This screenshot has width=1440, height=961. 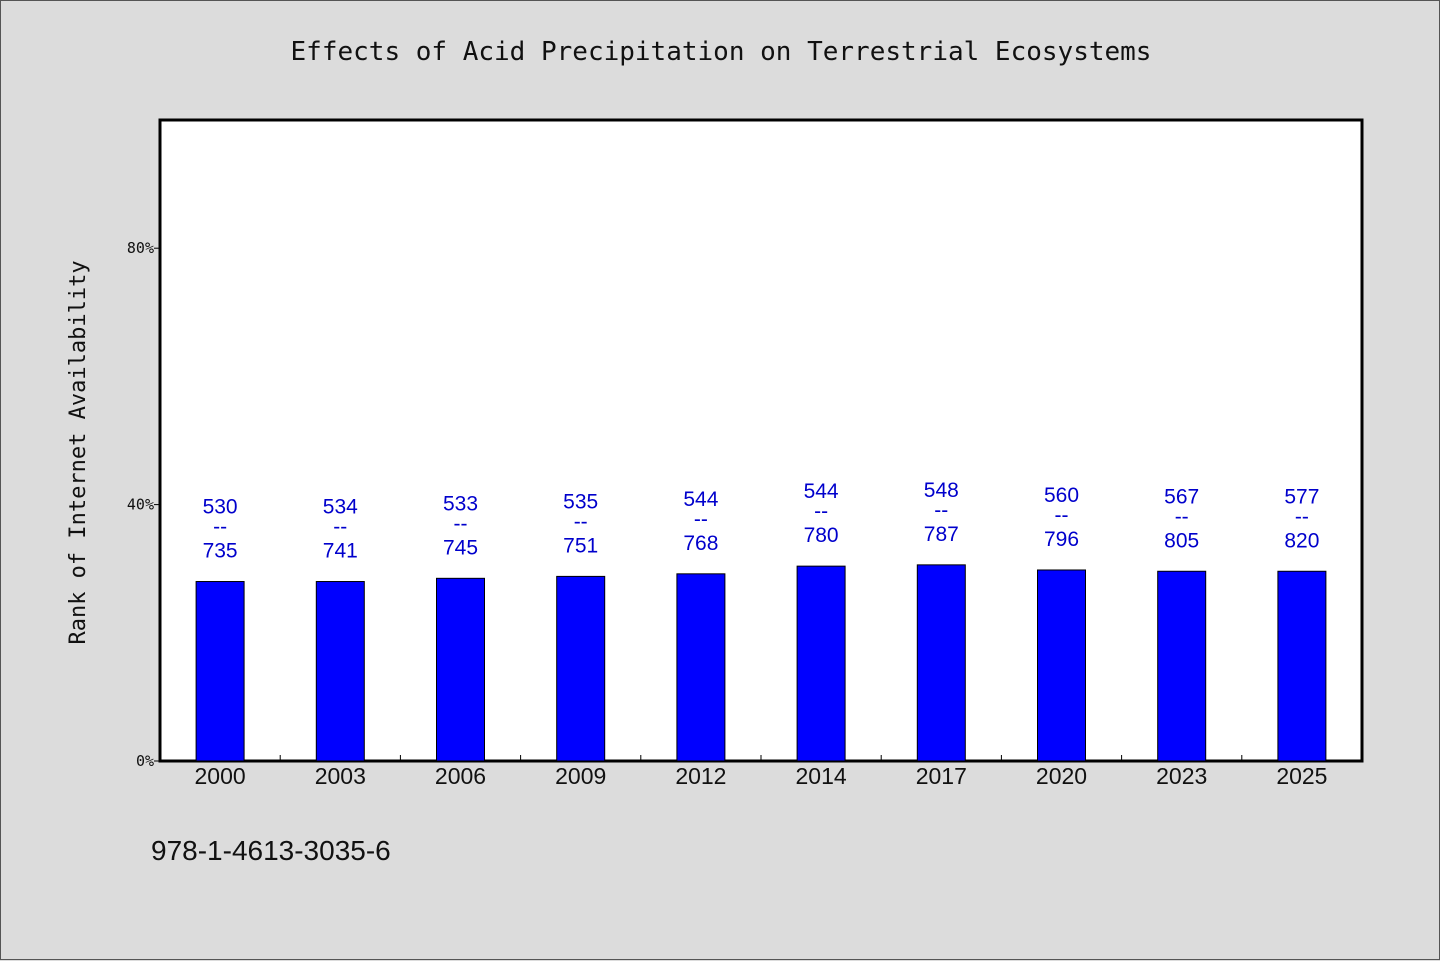 What do you see at coordinates (700, 543) in the screenshot?
I see `data-label-bottom: 768` at bounding box center [700, 543].